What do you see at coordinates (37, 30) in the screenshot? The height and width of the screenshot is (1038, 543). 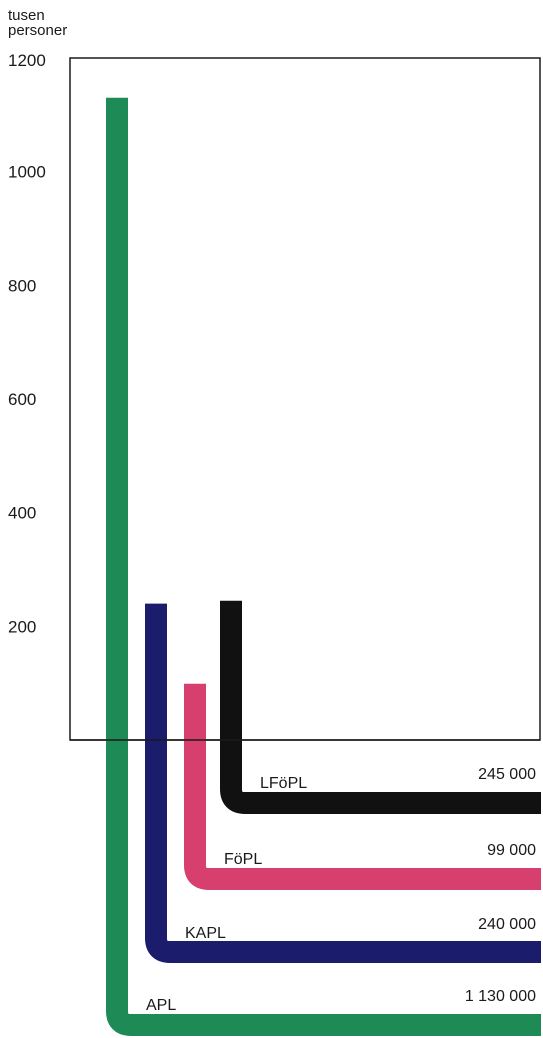 I see `unit-label-line: personer` at bounding box center [37, 30].